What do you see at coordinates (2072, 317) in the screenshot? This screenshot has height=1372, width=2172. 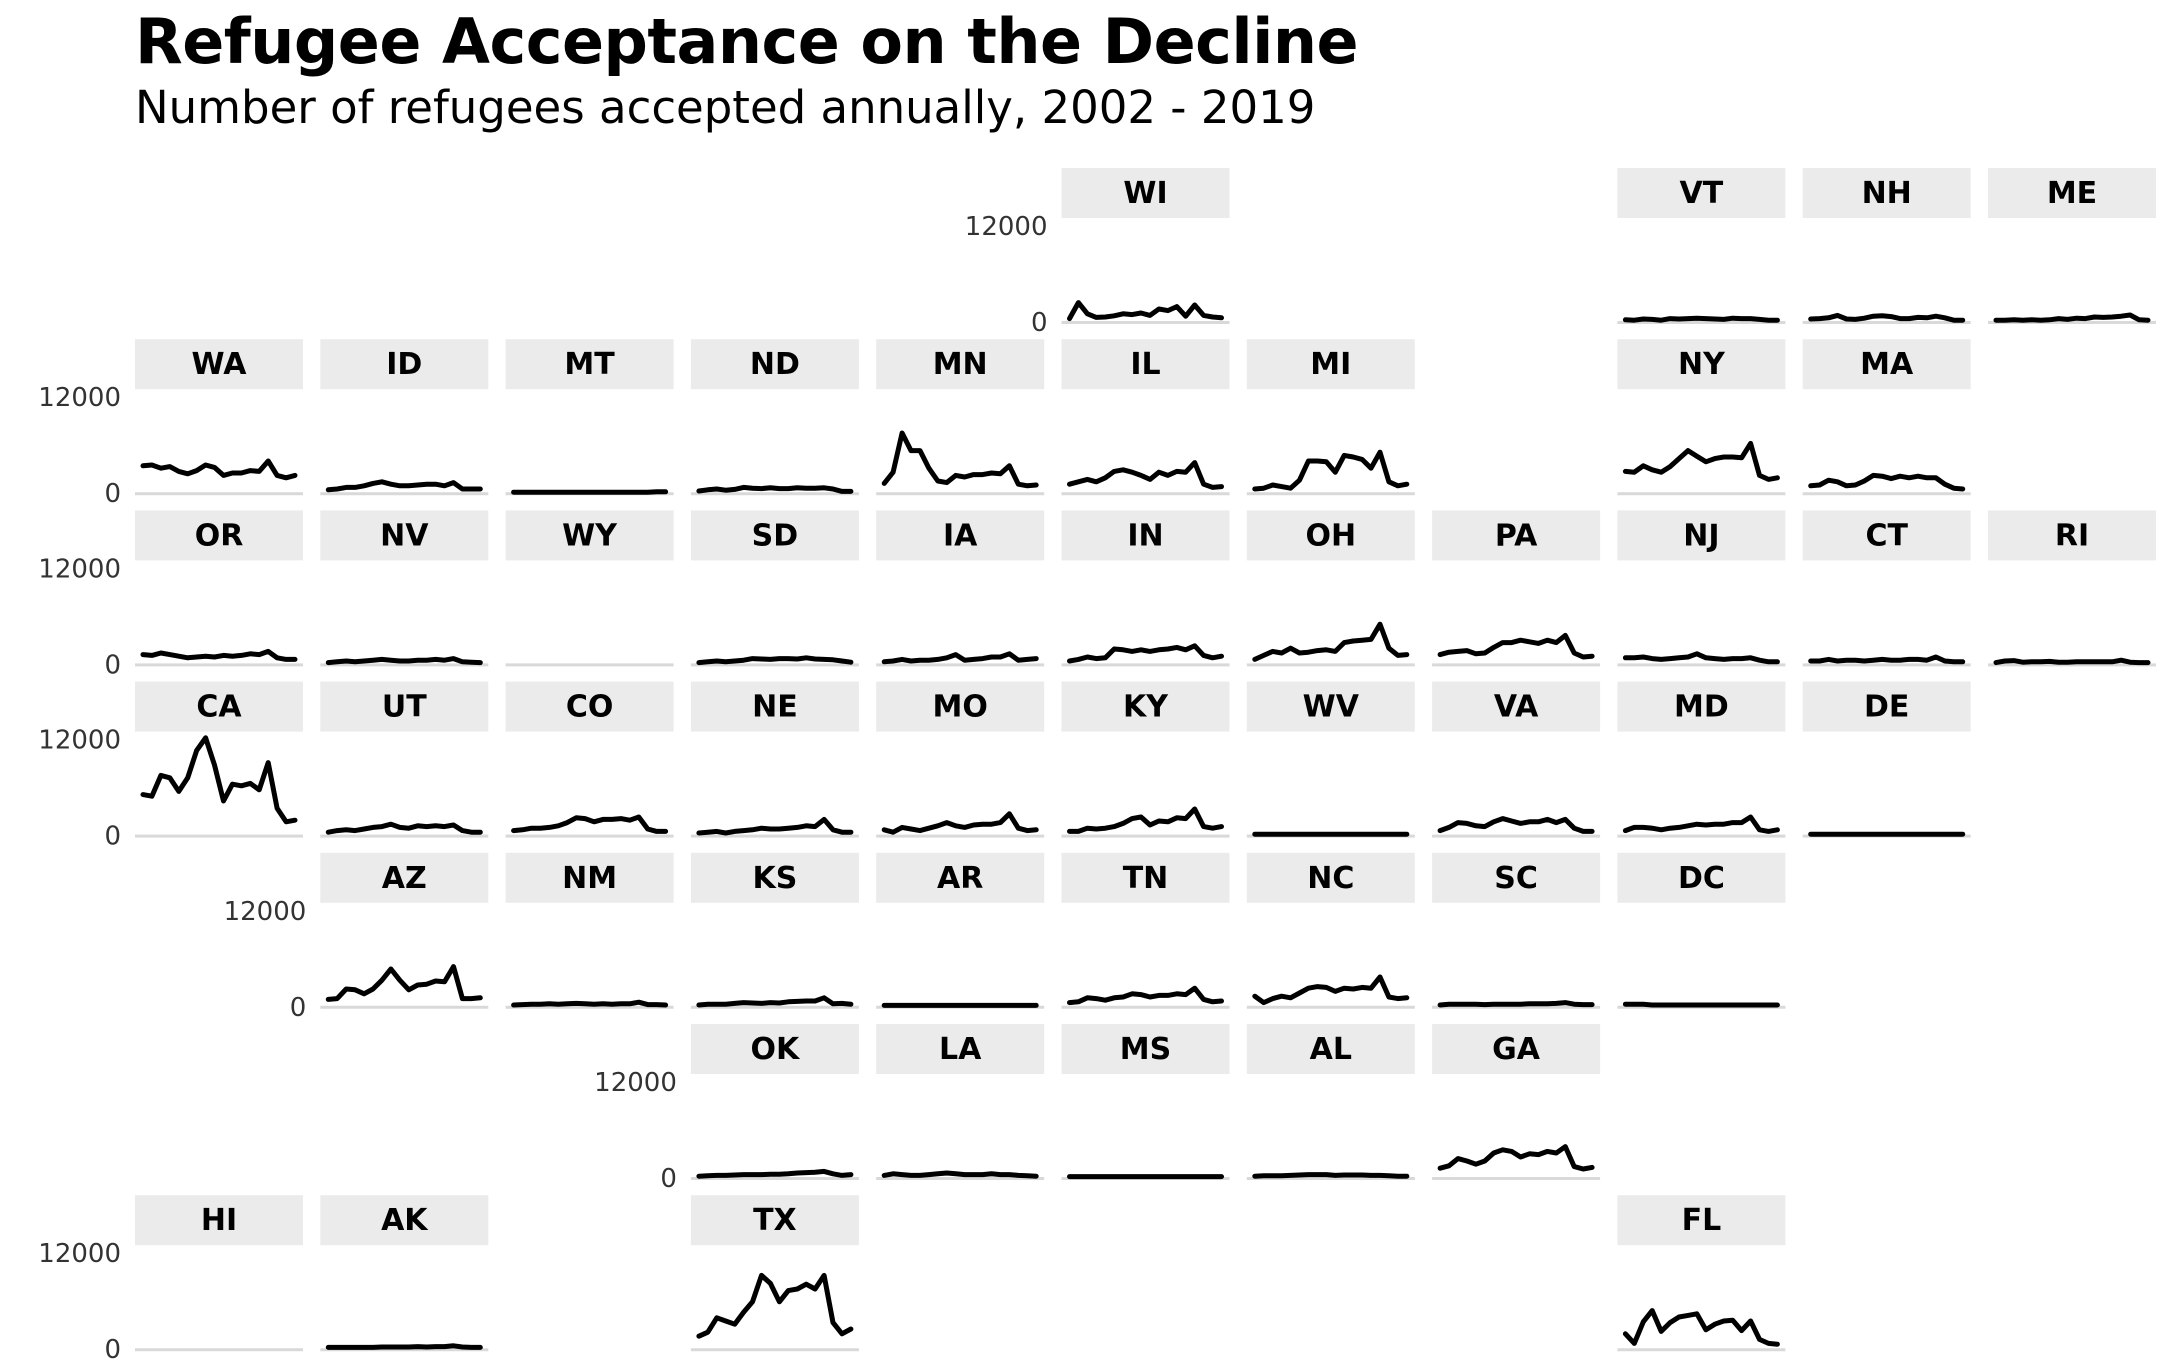 I see `series-line-me` at bounding box center [2072, 317].